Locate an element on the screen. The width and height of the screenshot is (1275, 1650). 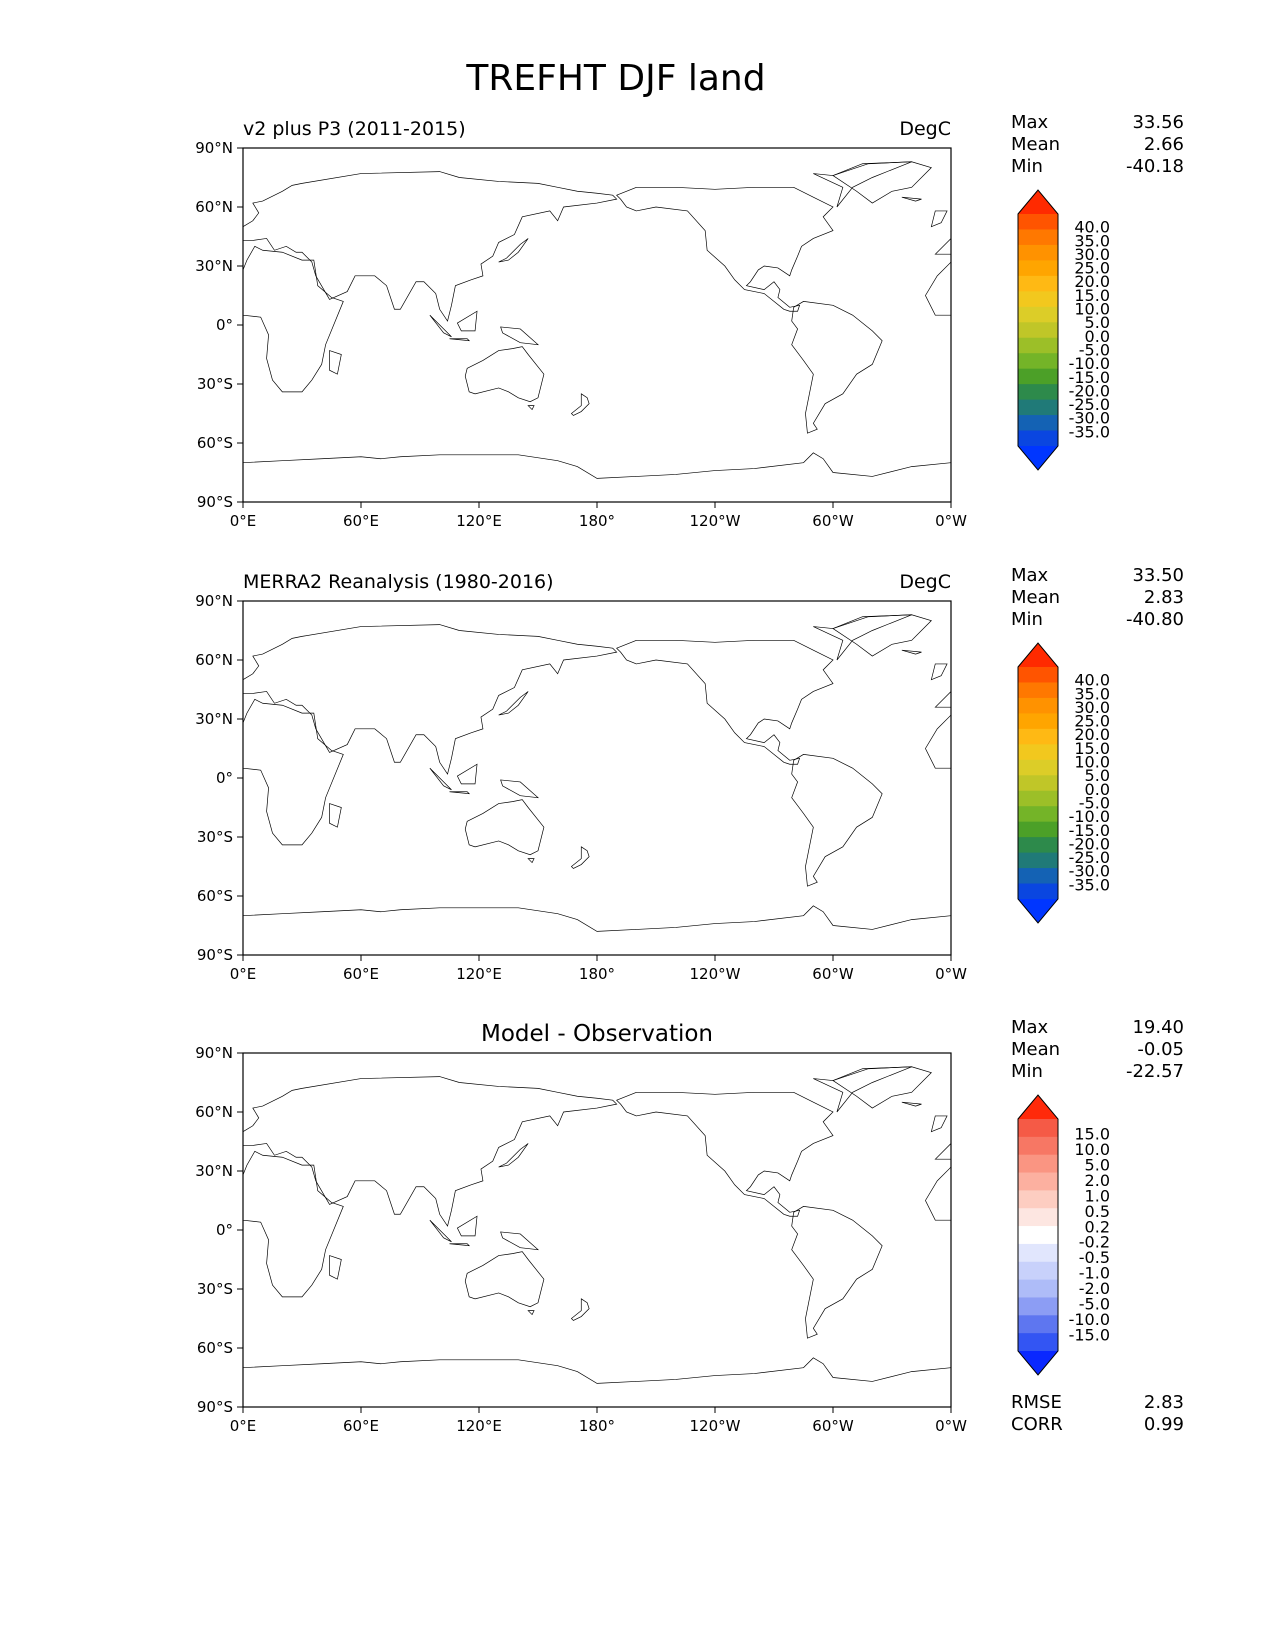
stat-label: Min is located at coordinates (1027, 166).